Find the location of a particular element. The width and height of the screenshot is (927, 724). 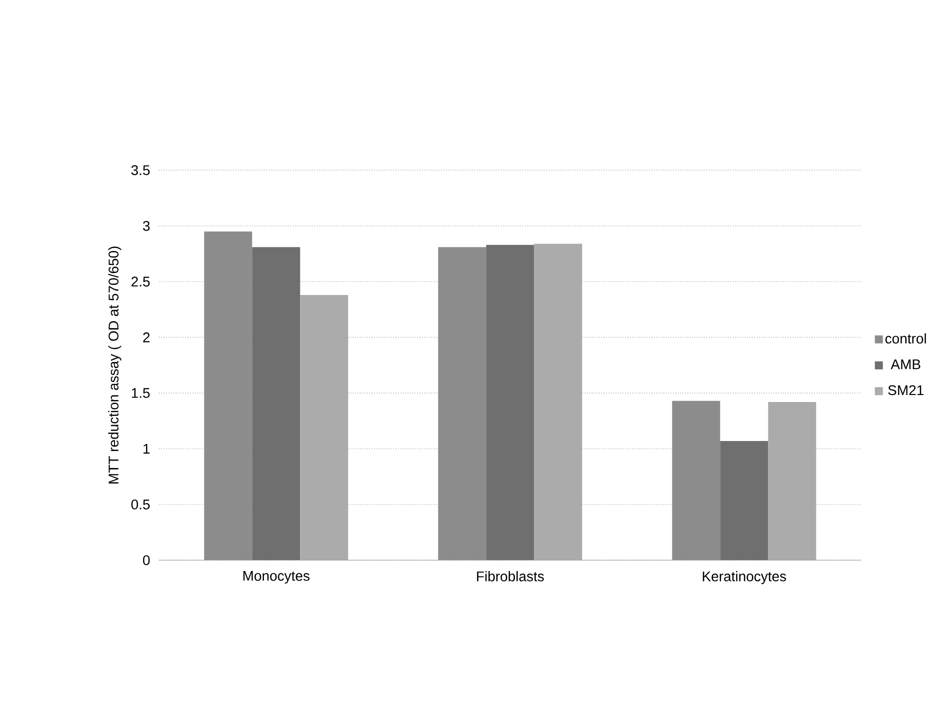

y-tick-label: 2 is located at coordinates (146, 337).